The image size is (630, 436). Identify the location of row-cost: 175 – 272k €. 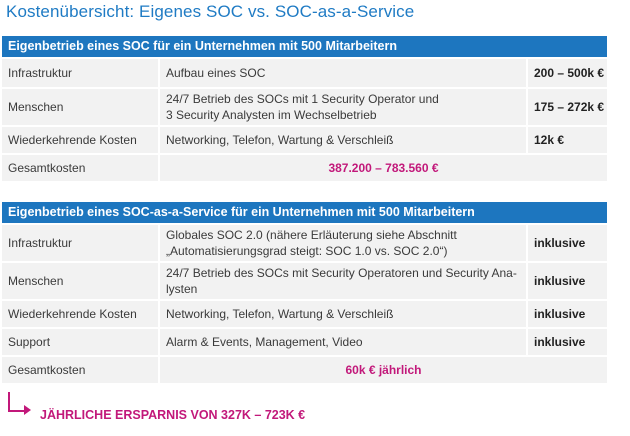
(566, 107).